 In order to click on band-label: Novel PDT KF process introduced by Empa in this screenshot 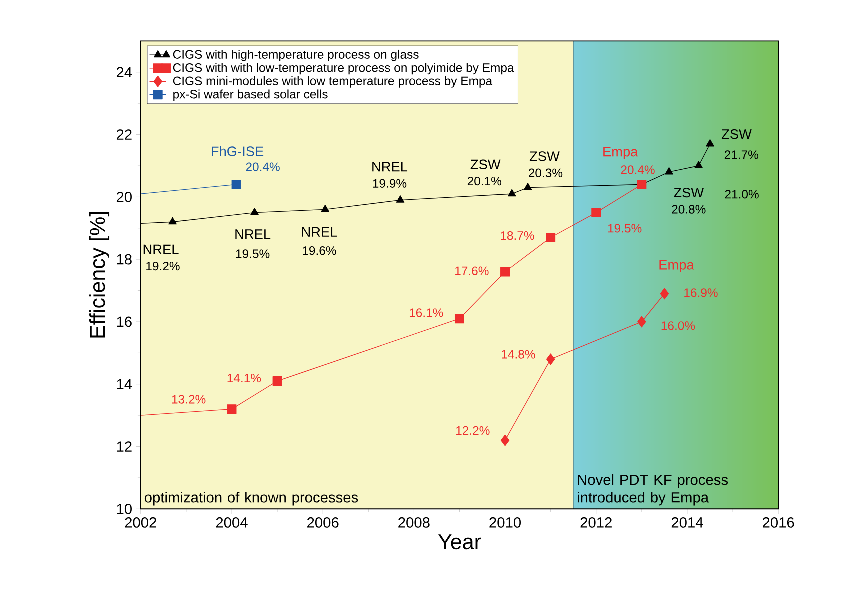, I will do `click(653, 490)`.